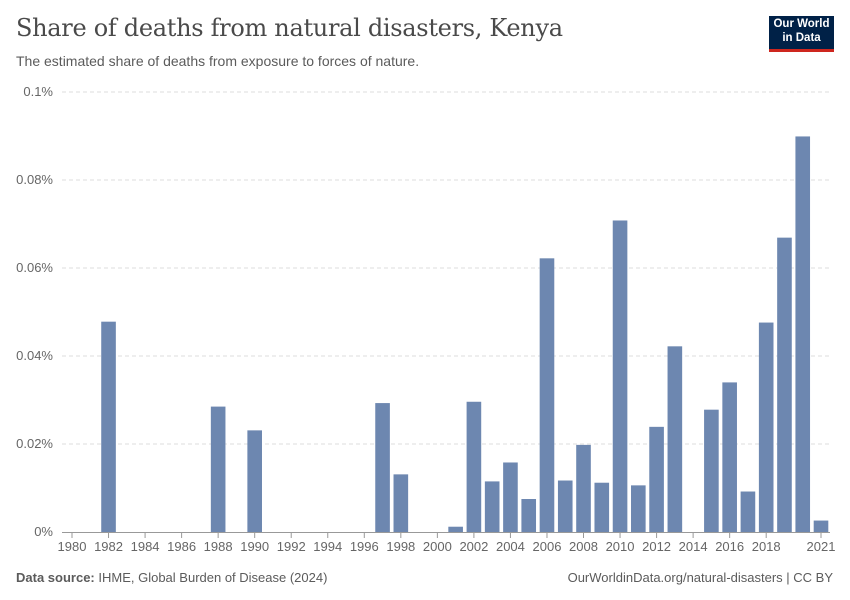 The width and height of the screenshot is (850, 600). Describe the element at coordinates (474, 466) in the screenshot. I see `bar-2002` at that location.